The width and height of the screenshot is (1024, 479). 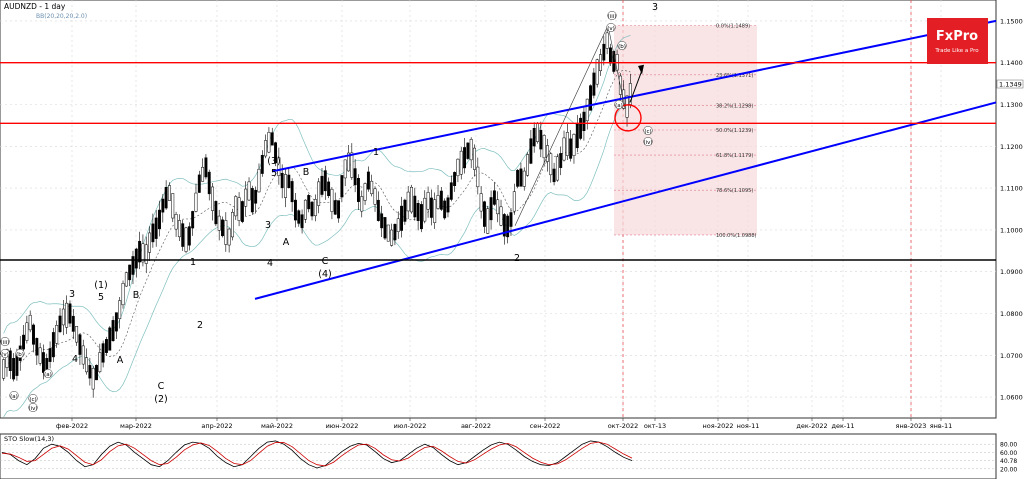 What do you see at coordinates (200, 325) in the screenshot?
I see `wave-label: 2` at bounding box center [200, 325].